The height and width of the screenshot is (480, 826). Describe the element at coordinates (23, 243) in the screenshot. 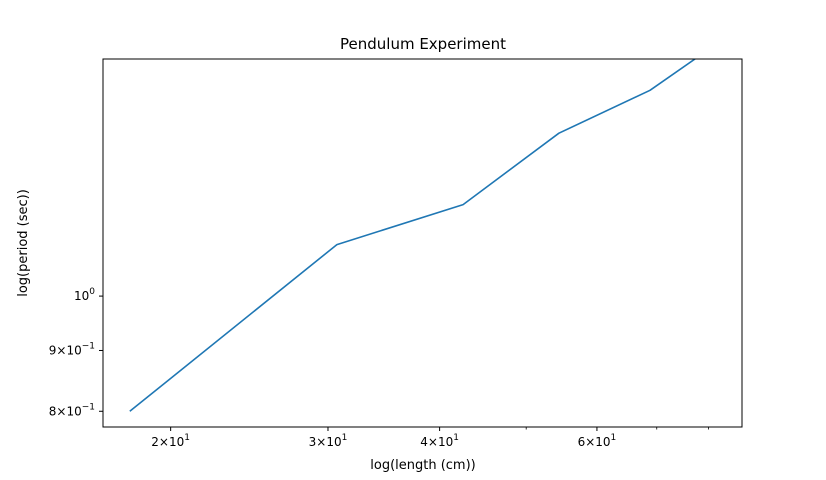

I see `y-axis-label: log(period (sec))` at that location.